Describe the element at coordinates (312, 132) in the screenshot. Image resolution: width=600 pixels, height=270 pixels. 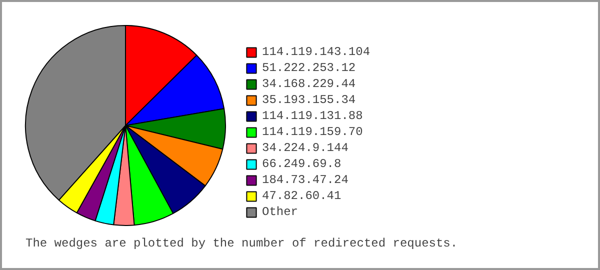
I see `legend-label: 114.119.159.70` at that location.